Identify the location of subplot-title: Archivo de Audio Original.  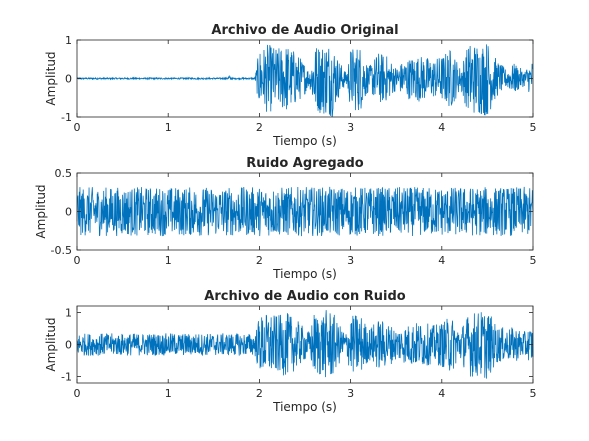
(304, 30).